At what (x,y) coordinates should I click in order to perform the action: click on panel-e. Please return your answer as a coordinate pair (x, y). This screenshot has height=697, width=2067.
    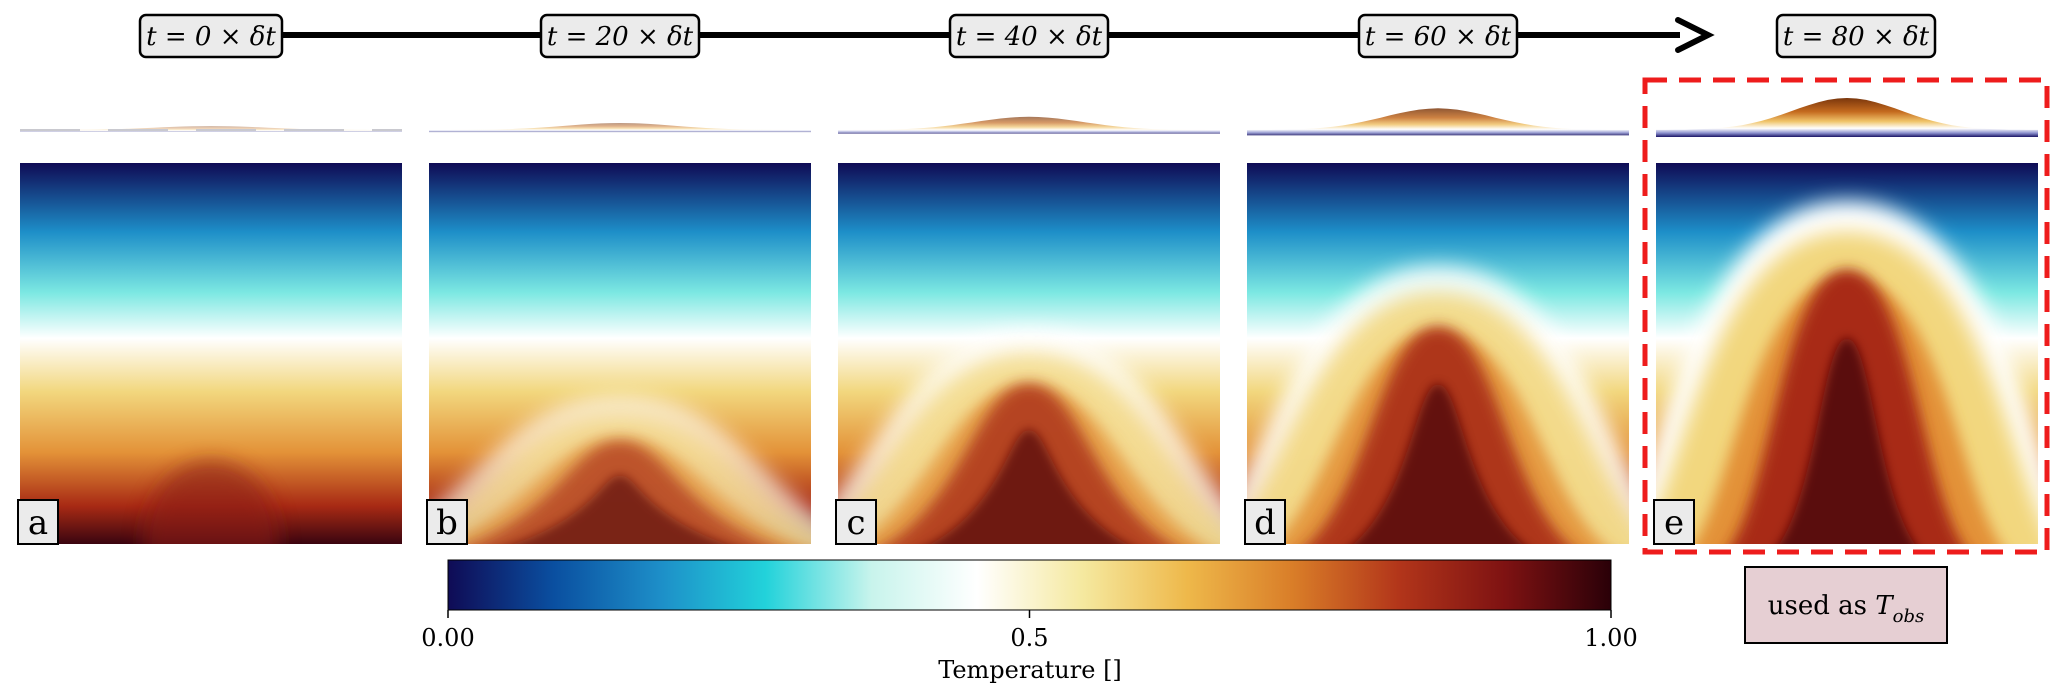
    Looking at the image, I should click on (1847, 353).